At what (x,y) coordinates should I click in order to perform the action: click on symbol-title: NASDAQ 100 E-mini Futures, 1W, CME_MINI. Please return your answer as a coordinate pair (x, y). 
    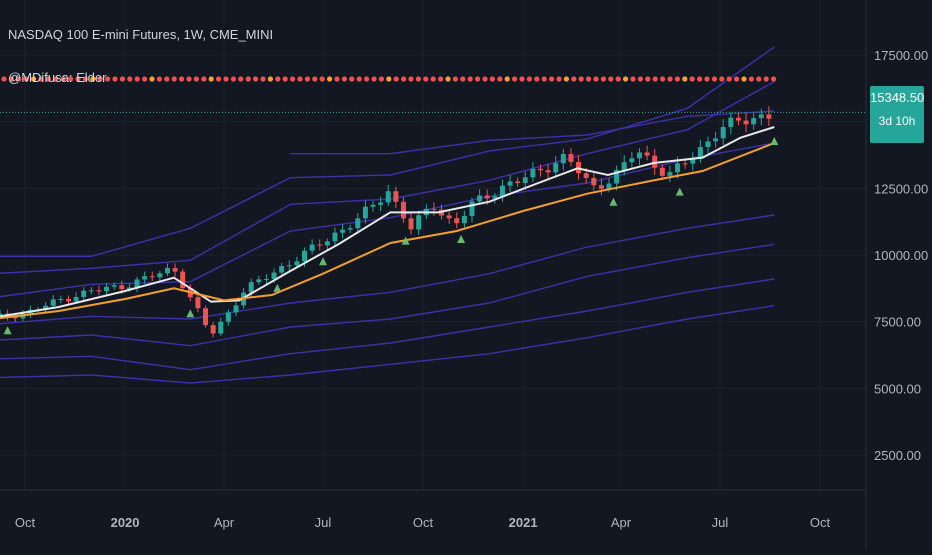
    Looking at the image, I should click on (141, 34).